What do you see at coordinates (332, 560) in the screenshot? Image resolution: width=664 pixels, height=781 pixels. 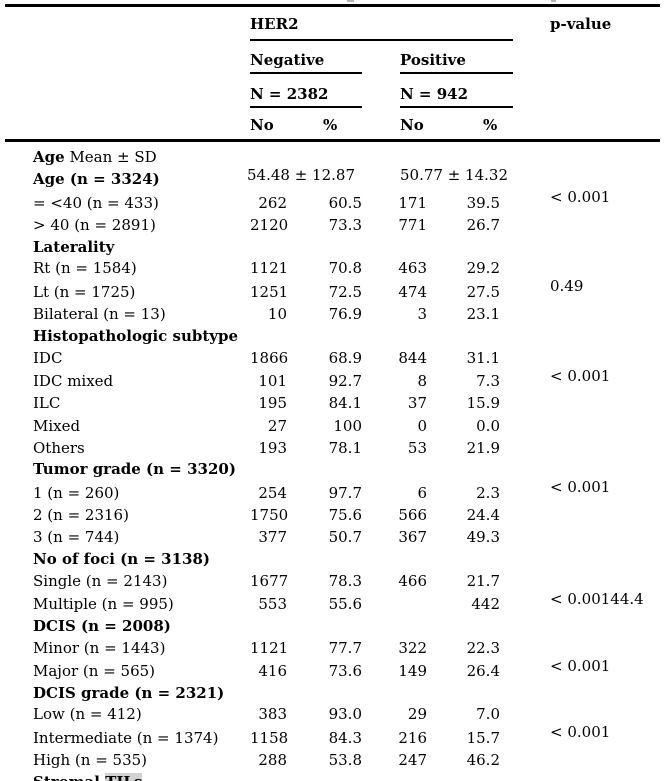 I see `table-row: No of foci (n = 3138)` at bounding box center [332, 560].